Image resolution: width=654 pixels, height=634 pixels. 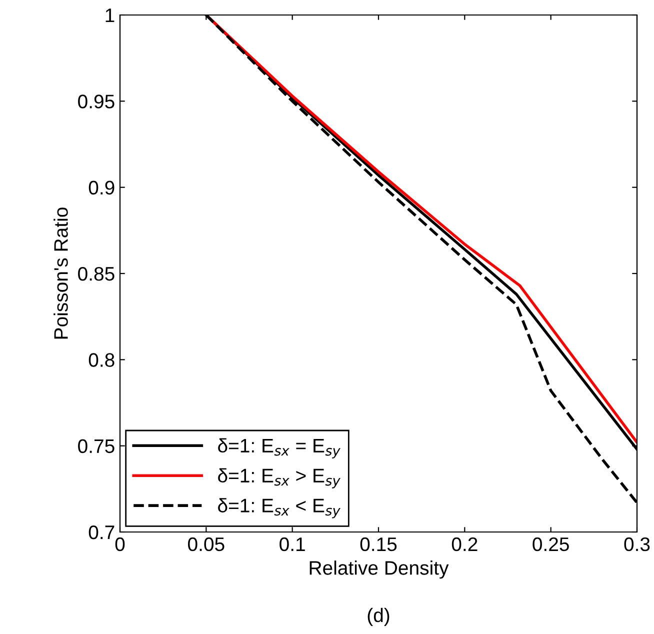 I want to click on x-tick-label: 0.3, so click(x=637, y=544).